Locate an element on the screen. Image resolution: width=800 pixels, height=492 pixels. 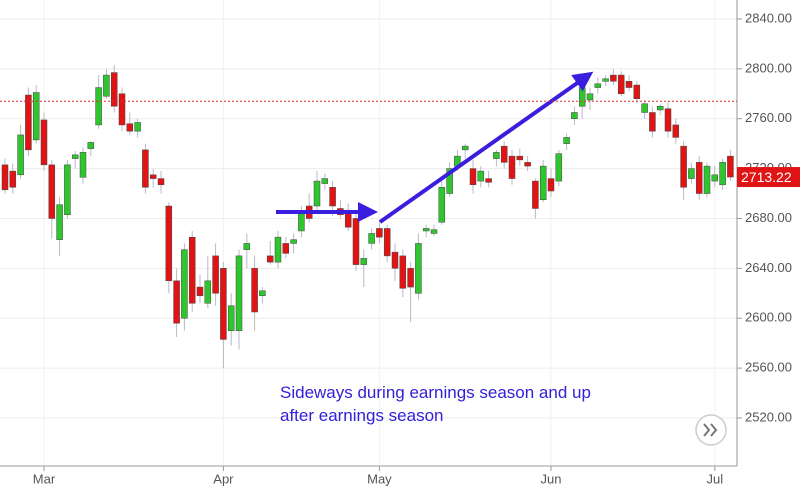
x-tick-label: May is located at coordinates (379, 478).